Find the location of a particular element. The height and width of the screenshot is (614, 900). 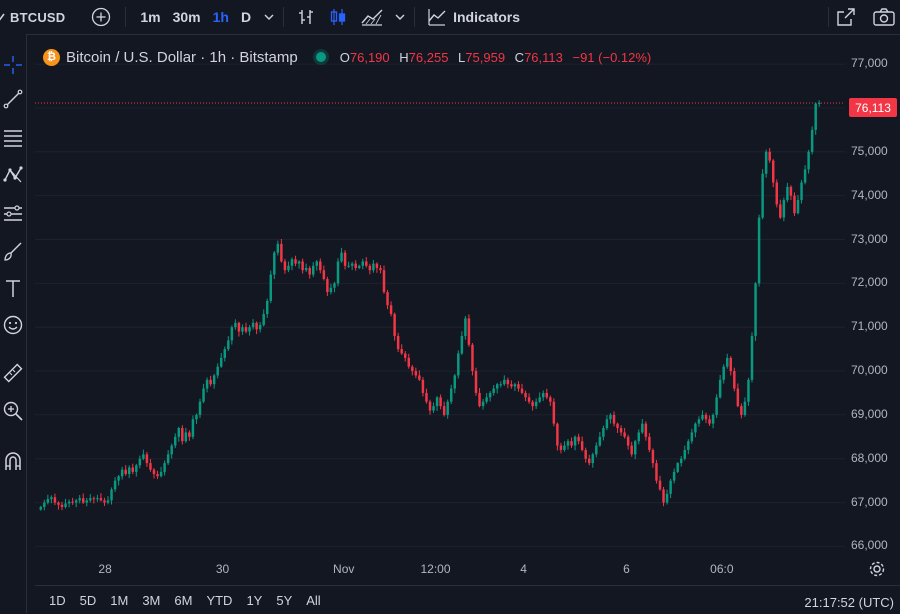

legend-title: Bitcoin / U.S. Dollar · 1h · Bitstamp is located at coordinates (182, 57).